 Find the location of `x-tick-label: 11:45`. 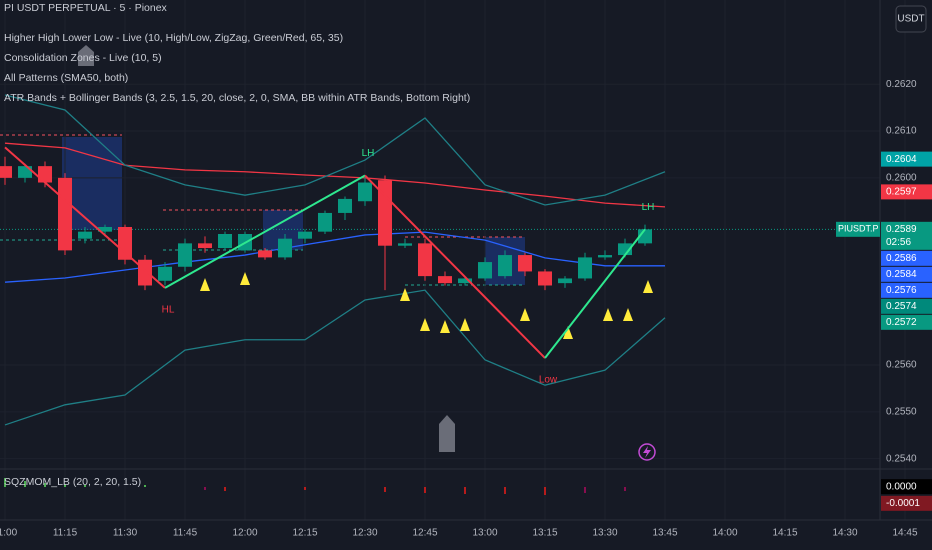

x-tick-label: 11:45 is located at coordinates (185, 533).